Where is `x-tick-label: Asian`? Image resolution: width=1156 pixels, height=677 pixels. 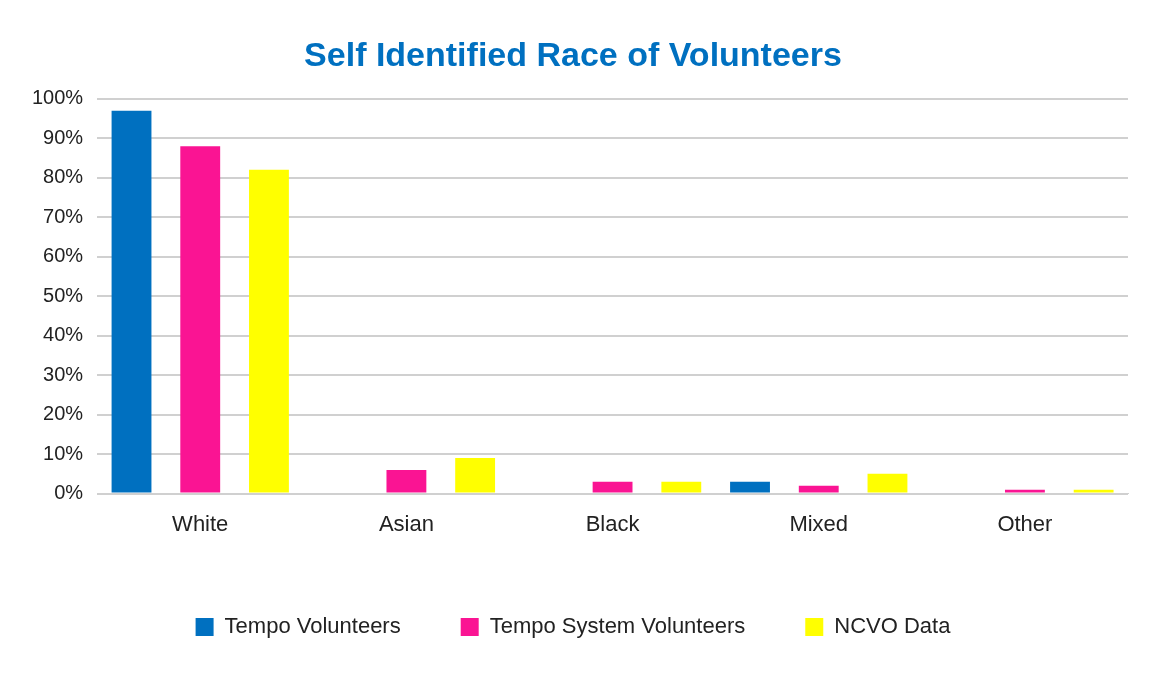
x-tick-label: Asian is located at coordinates (406, 523).